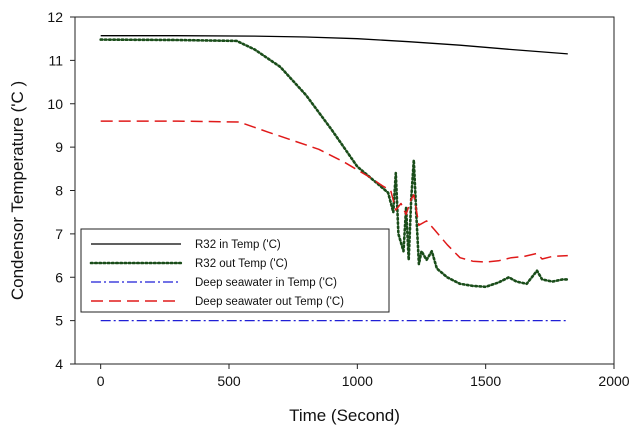 The image size is (637, 435). What do you see at coordinates (241, 264) in the screenshot?
I see `legend-label-2: R32 out Temp ('C)` at bounding box center [241, 264].